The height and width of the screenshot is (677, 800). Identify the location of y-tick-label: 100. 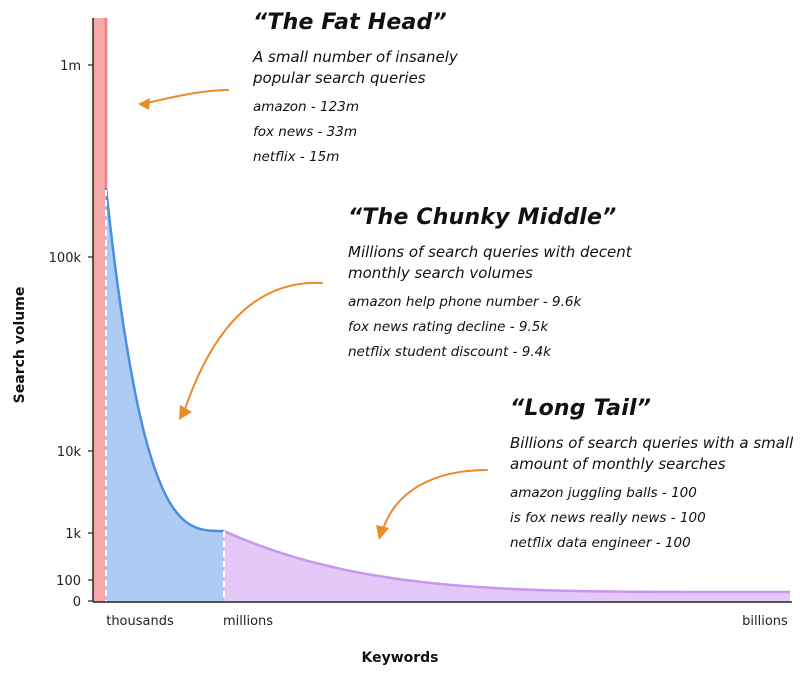
(68, 581).